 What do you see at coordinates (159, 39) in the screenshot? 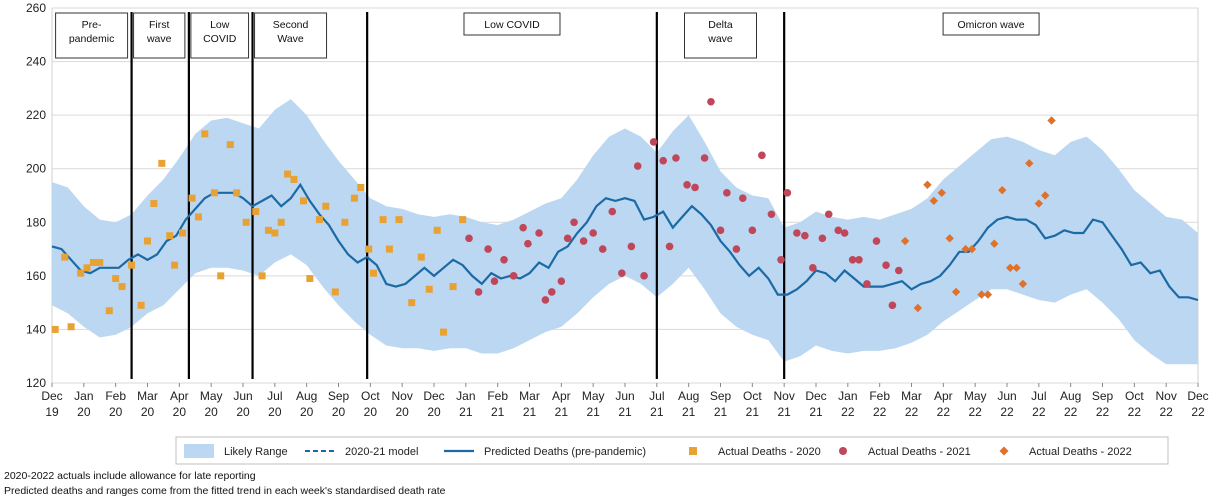
I see `phase-label: wave` at bounding box center [159, 39].